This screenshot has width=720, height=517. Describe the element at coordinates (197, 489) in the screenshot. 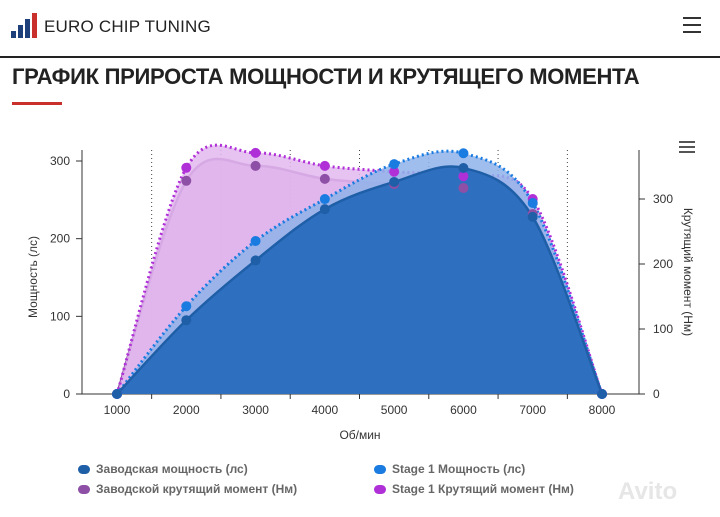

I see `legend-label: Заводской крутящий момент (Нм)` at that location.